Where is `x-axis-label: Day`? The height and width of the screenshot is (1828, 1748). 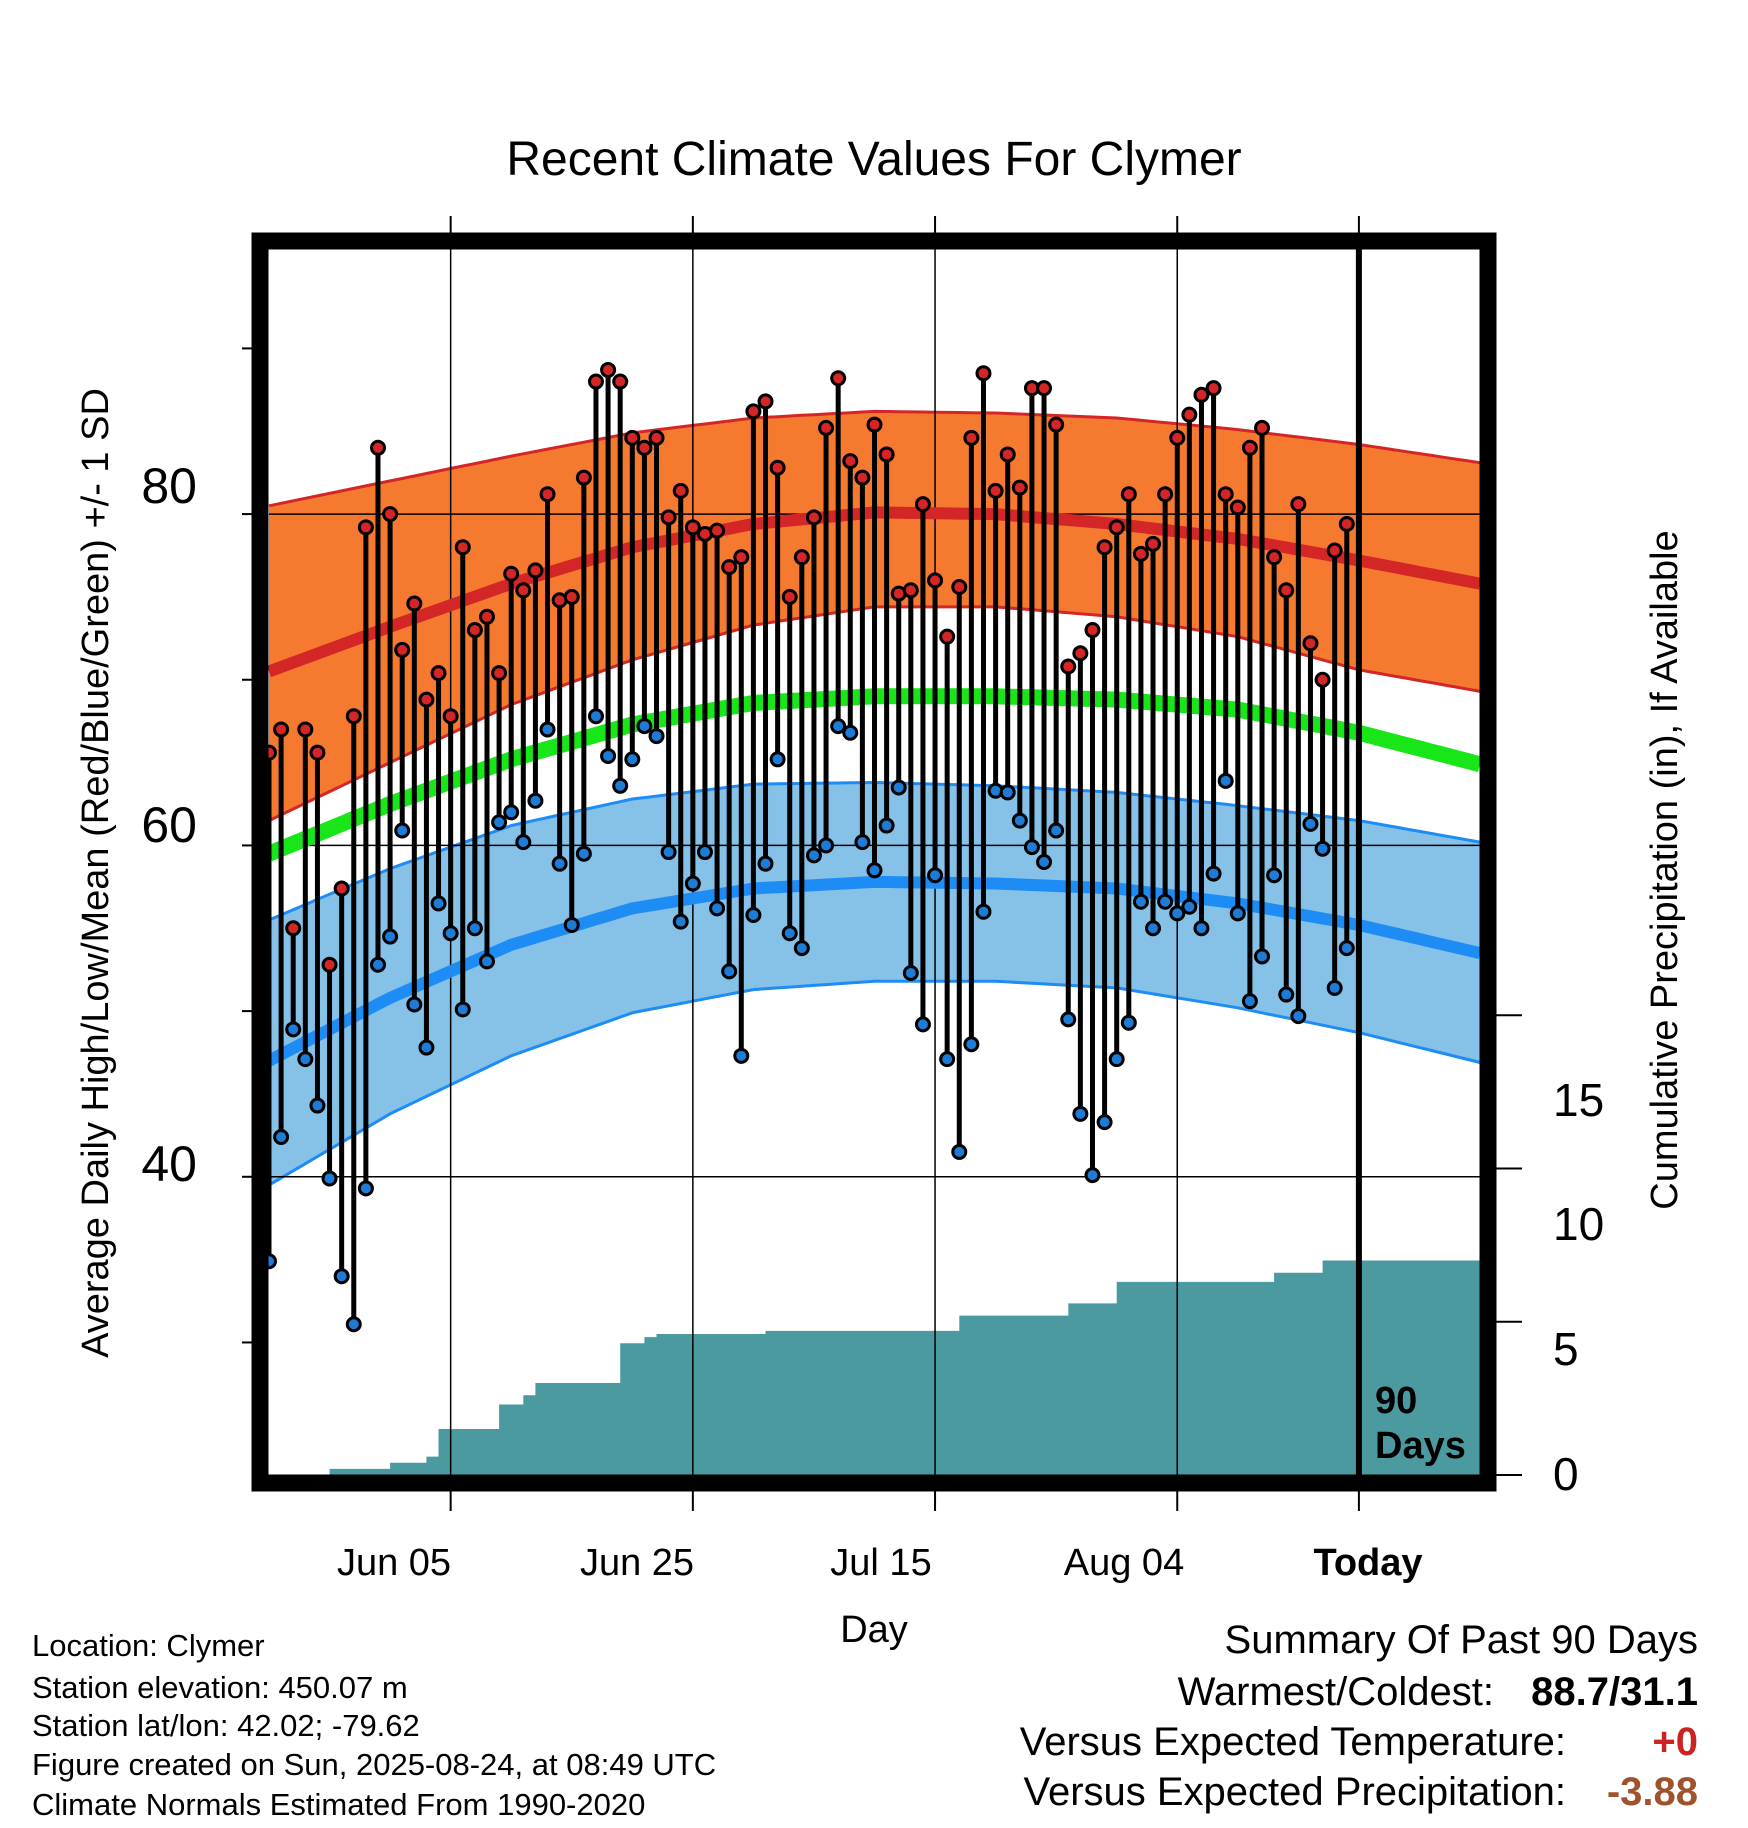 x-axis-label: Day is located at coordinates (874, 1630).